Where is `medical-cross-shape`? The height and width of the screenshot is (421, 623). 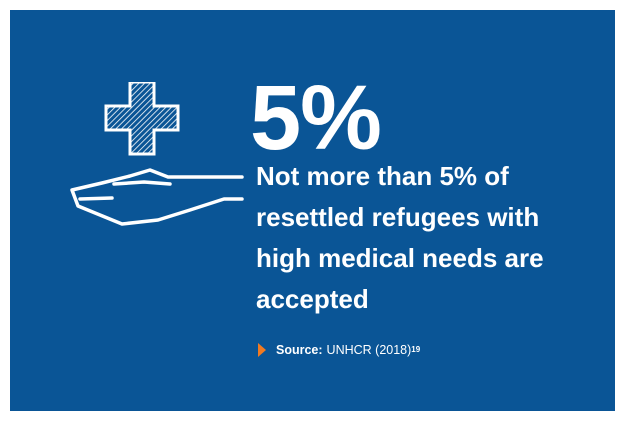 medical-cross-shape is located at coordinates (142, 118).